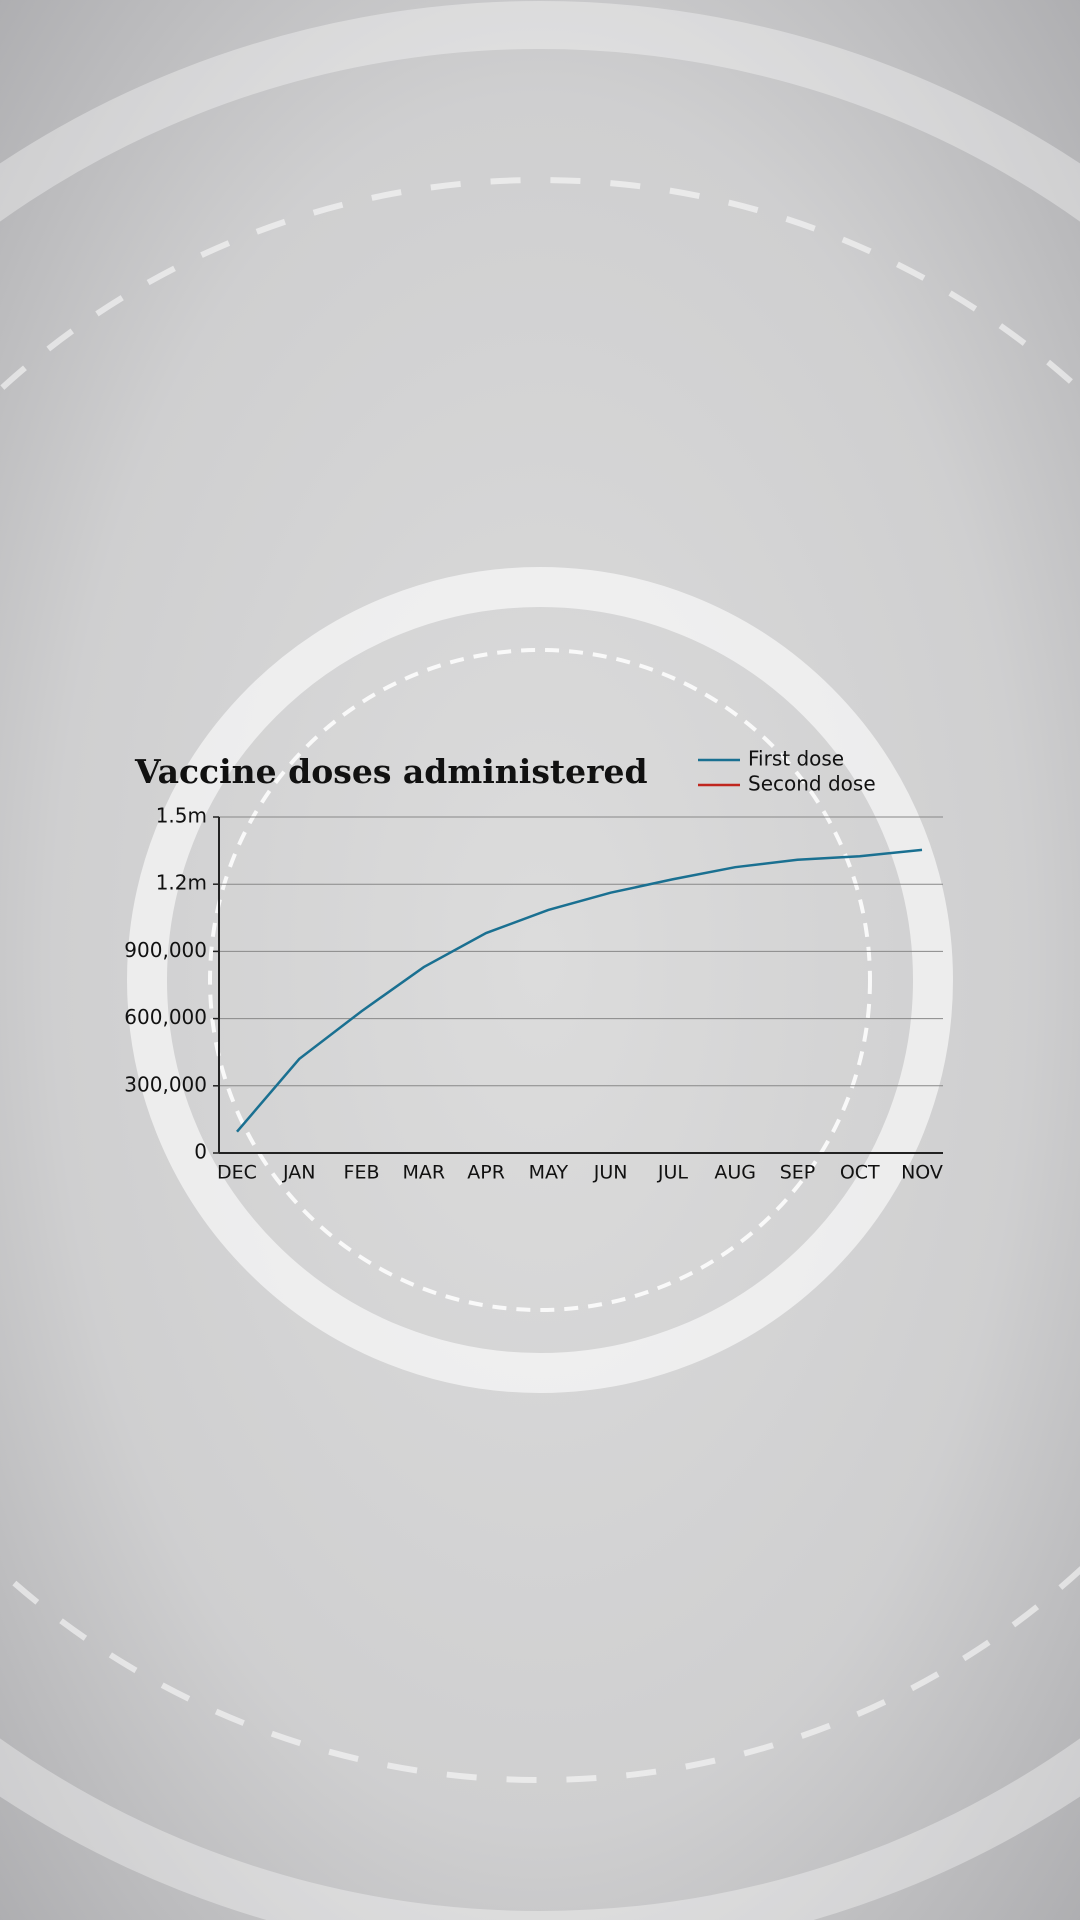  I want to click on y-tick-label: 1.5m, so click(181, 816).